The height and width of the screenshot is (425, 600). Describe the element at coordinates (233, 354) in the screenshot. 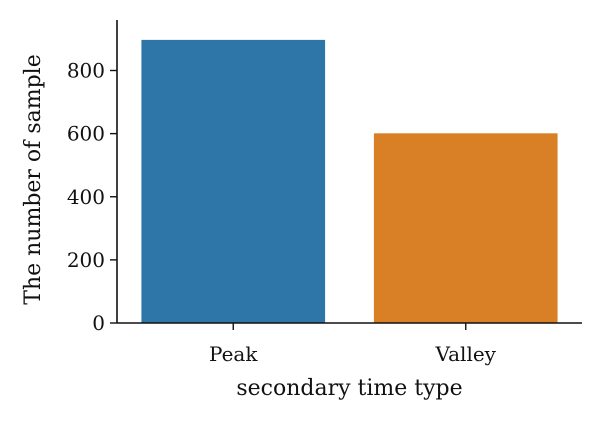

I see `x-tick-label: Peak` at that location.